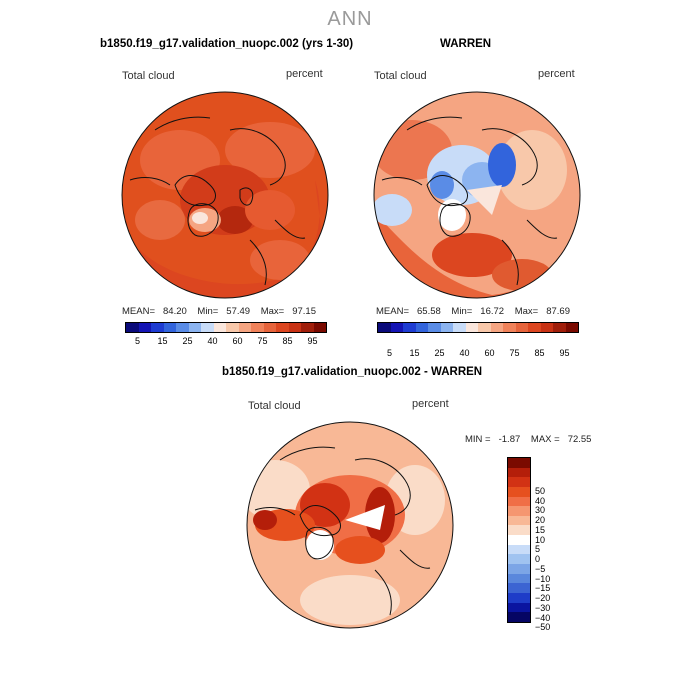 The width and height of the screenshot is (700, 700). Describe the element at coordinates (579, 439) in the screenshot. I see `diff-max-value: 72.55` at that location.